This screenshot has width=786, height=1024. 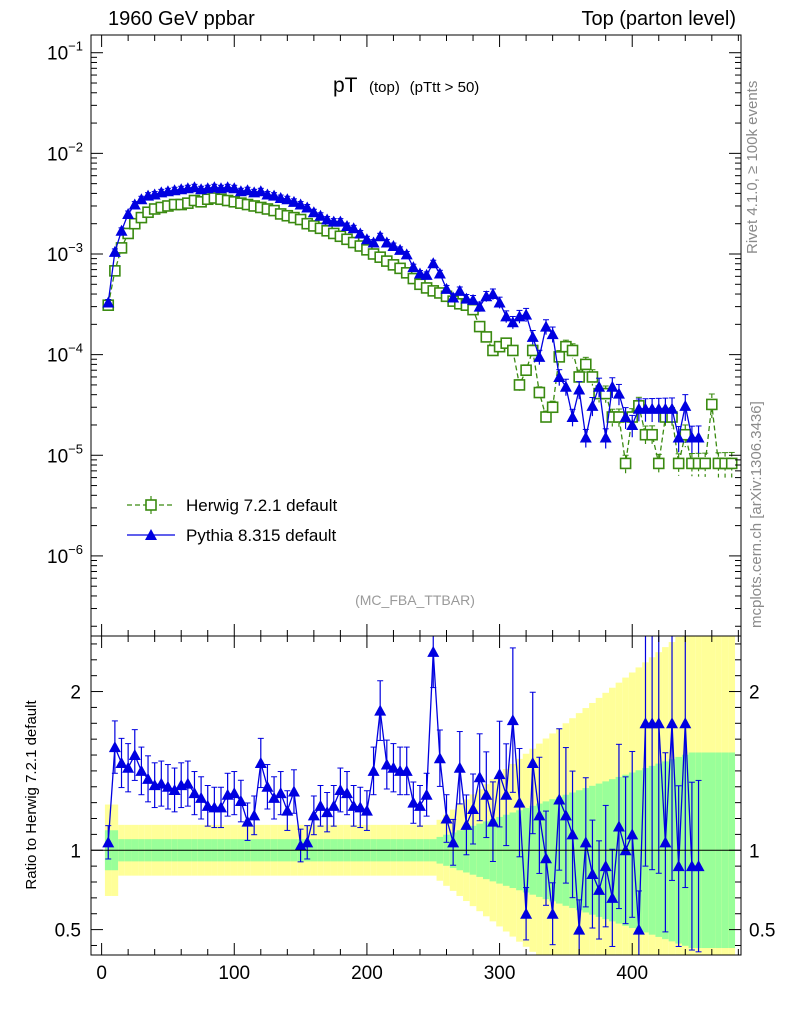 I want to click on legend-label-pythia: Pythia 8.315 default, so click(x=261, y=535).